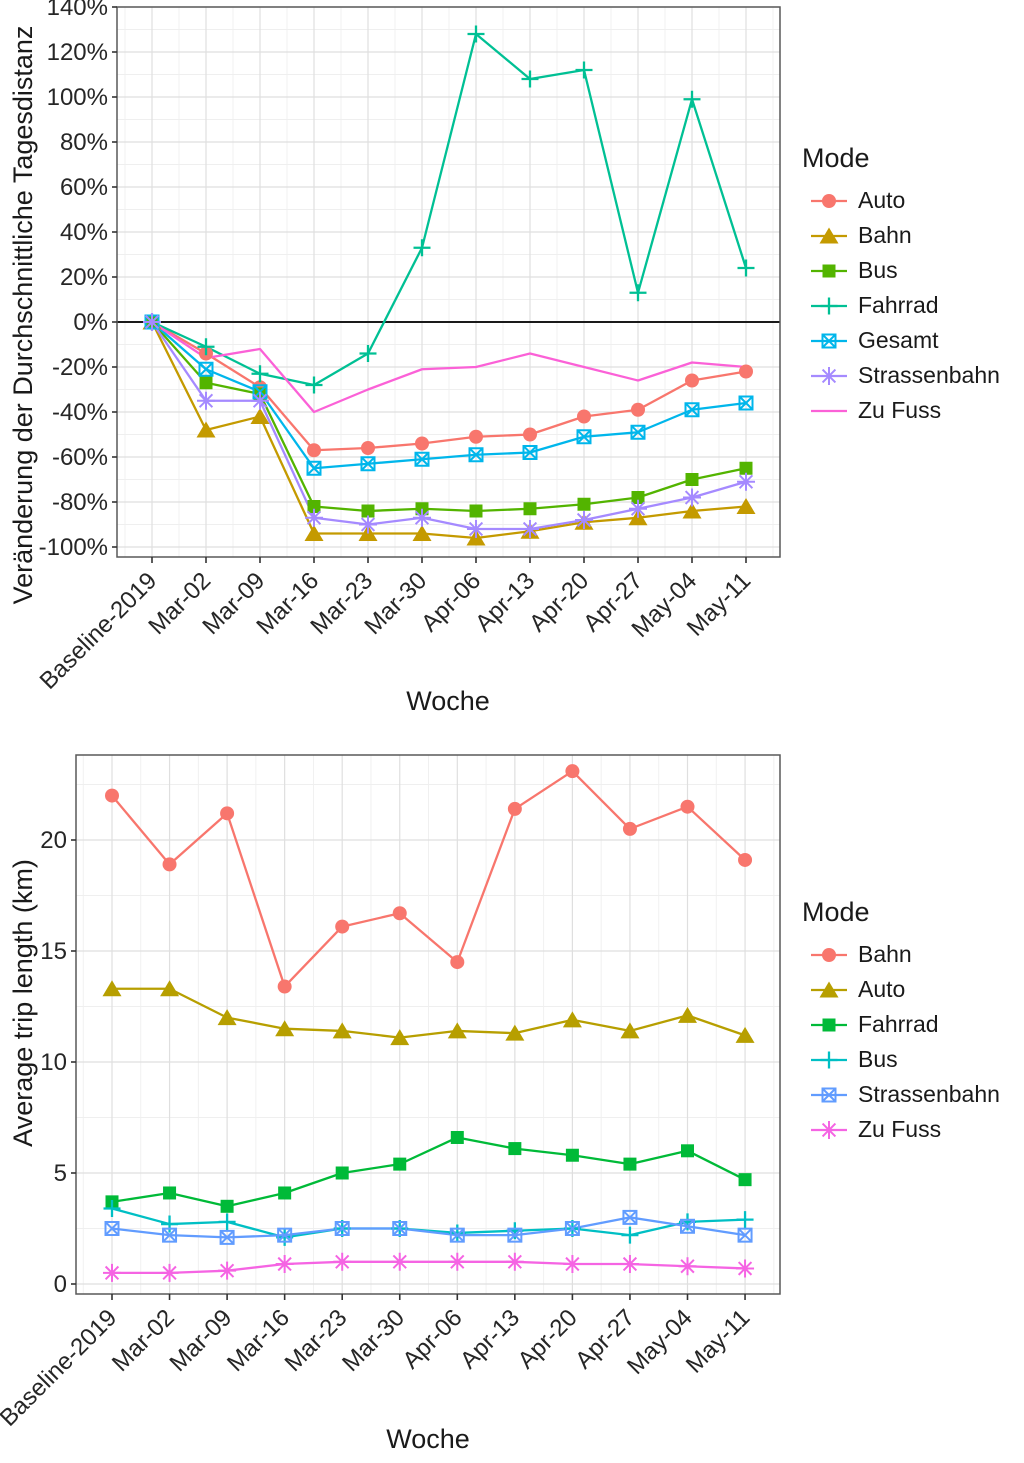  Describe the element at coordinates (90, 322) in the screenshot. I see `svg-text: 0%` at that location.